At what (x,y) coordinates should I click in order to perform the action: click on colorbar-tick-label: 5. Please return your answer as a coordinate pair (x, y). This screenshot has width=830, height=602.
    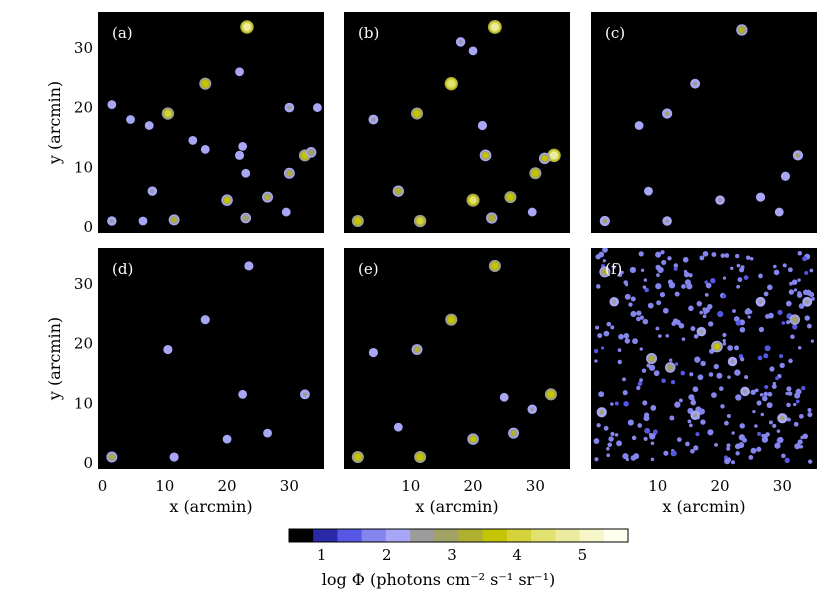
    Looking at the image, I should click on (583, 555).